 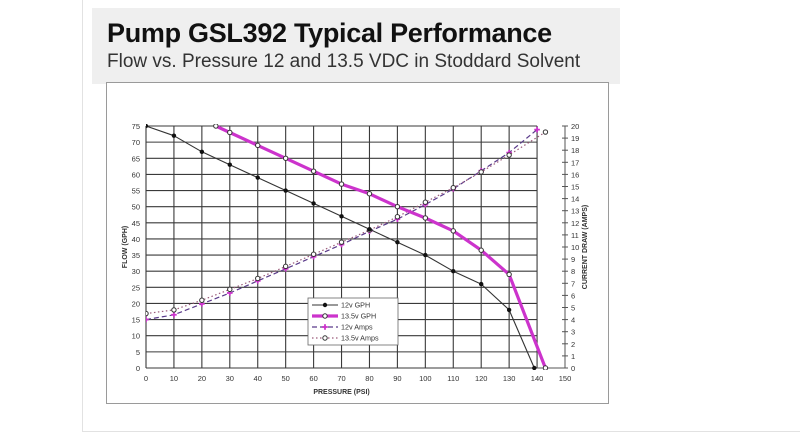 What do you see at coordinates (509, 378) in the screenshot?
I see `x-tick-label: 130` at bounding box center [509, 378].